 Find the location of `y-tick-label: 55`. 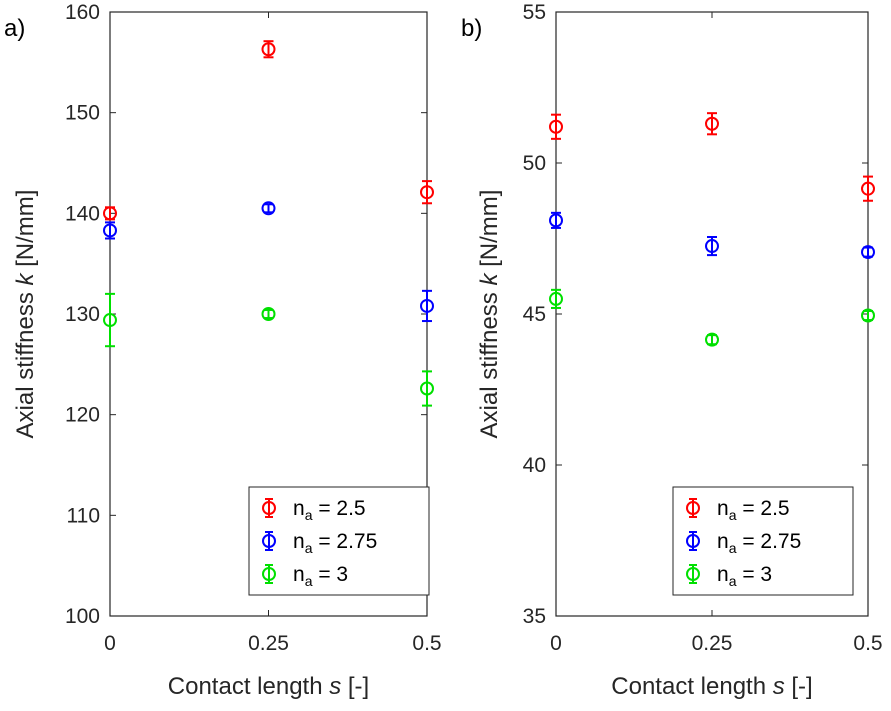

y-tick-label: 55 is located at coordinates (534, 12).